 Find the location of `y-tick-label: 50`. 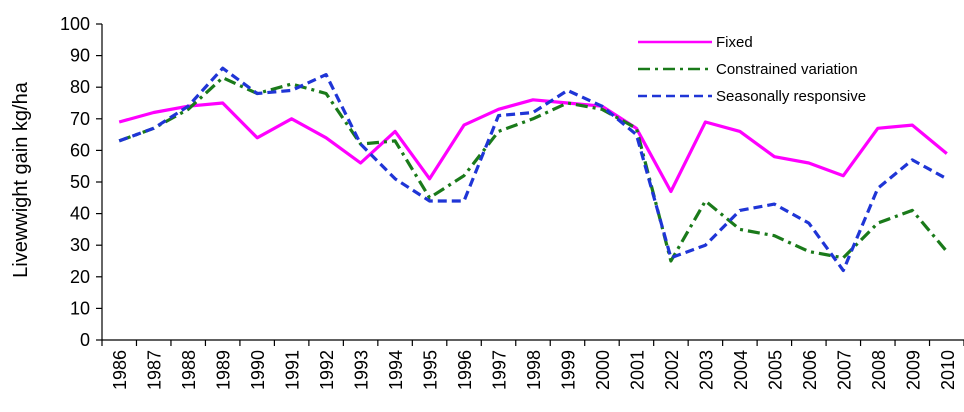

y-tick-label: 50 is located at coordinates (80, 182).